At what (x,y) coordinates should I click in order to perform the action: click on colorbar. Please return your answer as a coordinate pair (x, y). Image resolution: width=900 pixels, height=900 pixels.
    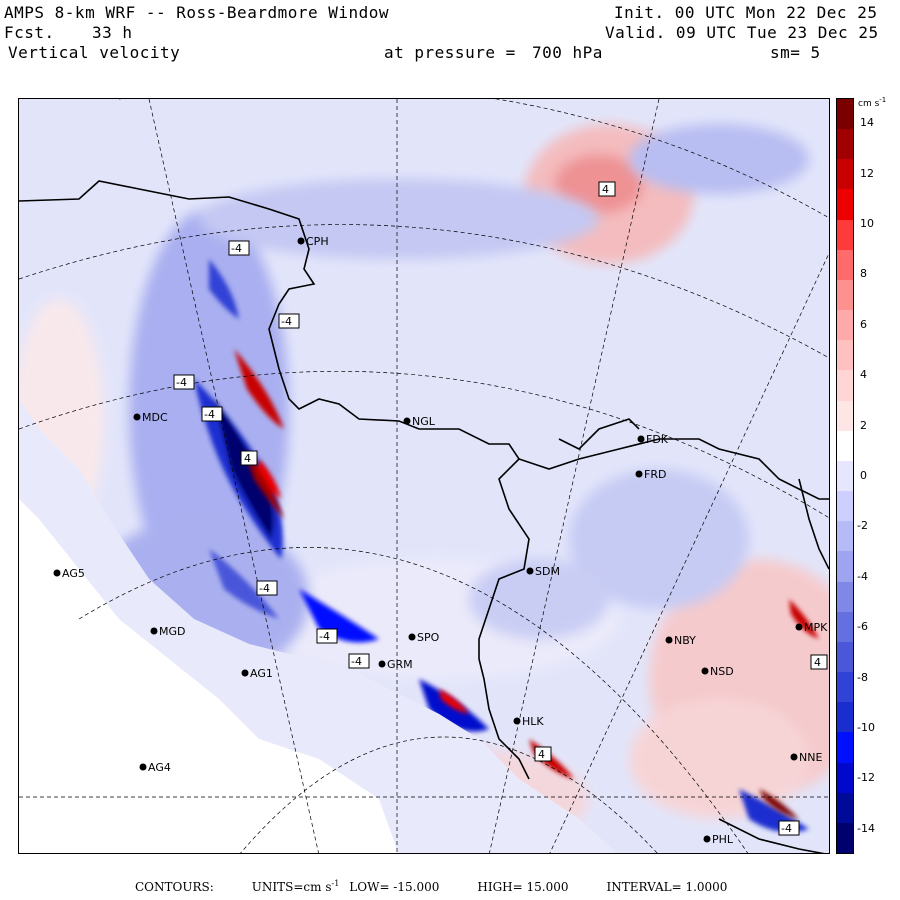
    Looking at the image, I should click on (845, 476).